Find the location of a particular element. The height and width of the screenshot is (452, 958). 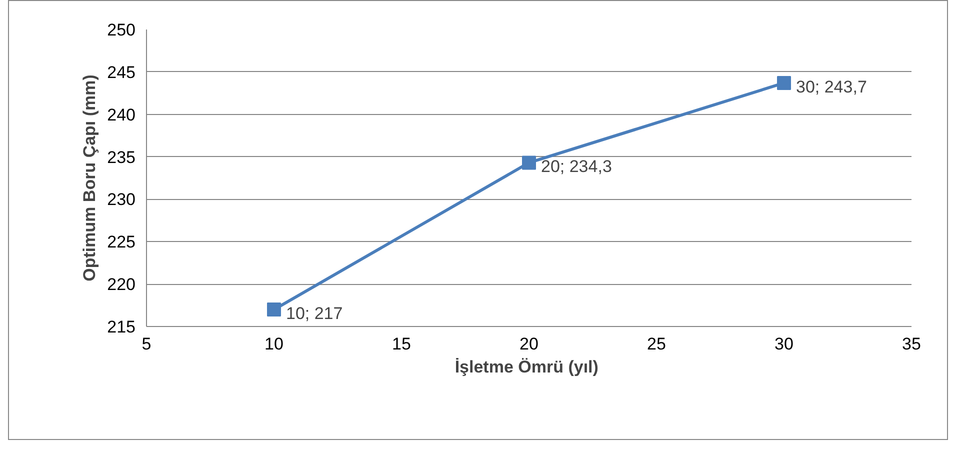

y-tick-label: 220 is located at coordinates (121, 284).